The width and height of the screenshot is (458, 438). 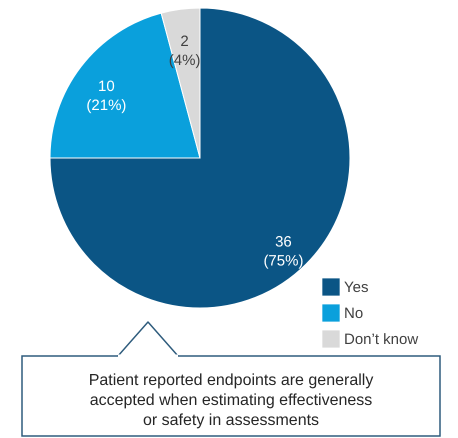 I want to click on text: Patient reported endpoints are generally accepted when estimating effectiveness or safety in assessments, so click(x=231, y=400).